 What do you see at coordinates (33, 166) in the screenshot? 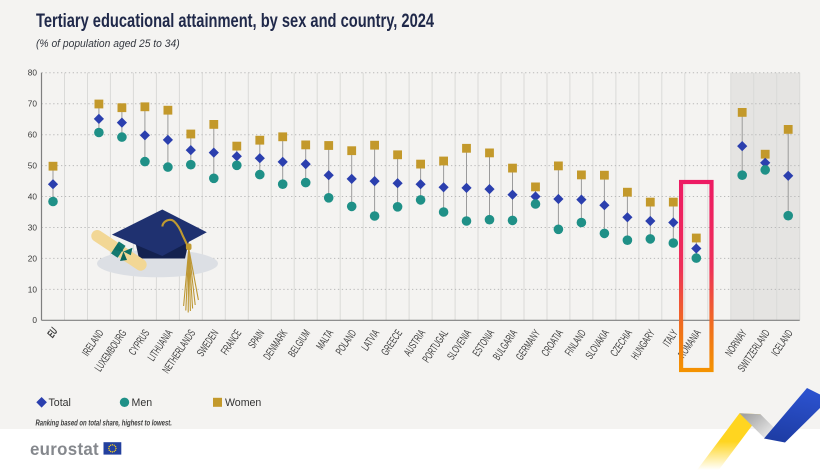
I see `svg-text: 50` at bounding box center [33, 166].